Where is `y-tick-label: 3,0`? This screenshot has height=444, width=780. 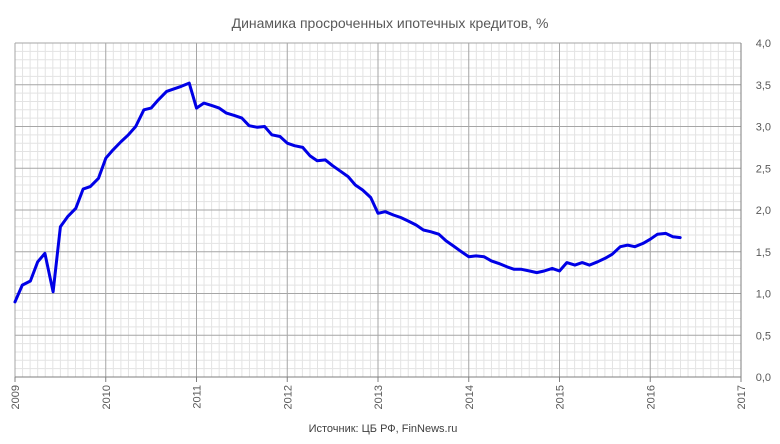
y-tick-label: 3,0 is located at coordinates (763, 128).